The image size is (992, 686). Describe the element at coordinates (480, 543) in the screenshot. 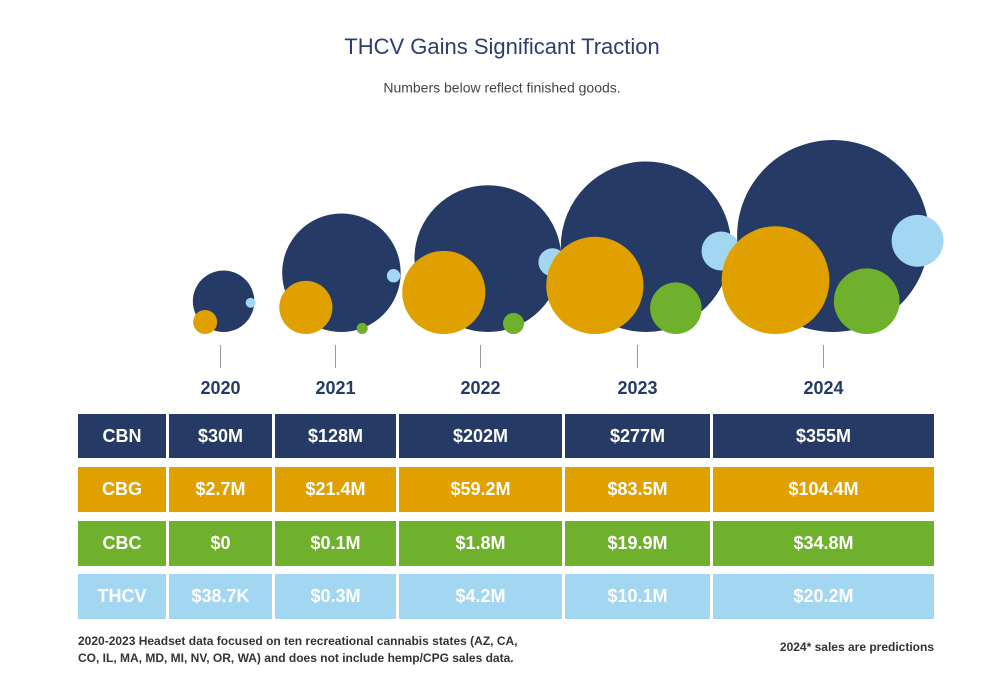

I see `value-cell: $1.8M` at that location.